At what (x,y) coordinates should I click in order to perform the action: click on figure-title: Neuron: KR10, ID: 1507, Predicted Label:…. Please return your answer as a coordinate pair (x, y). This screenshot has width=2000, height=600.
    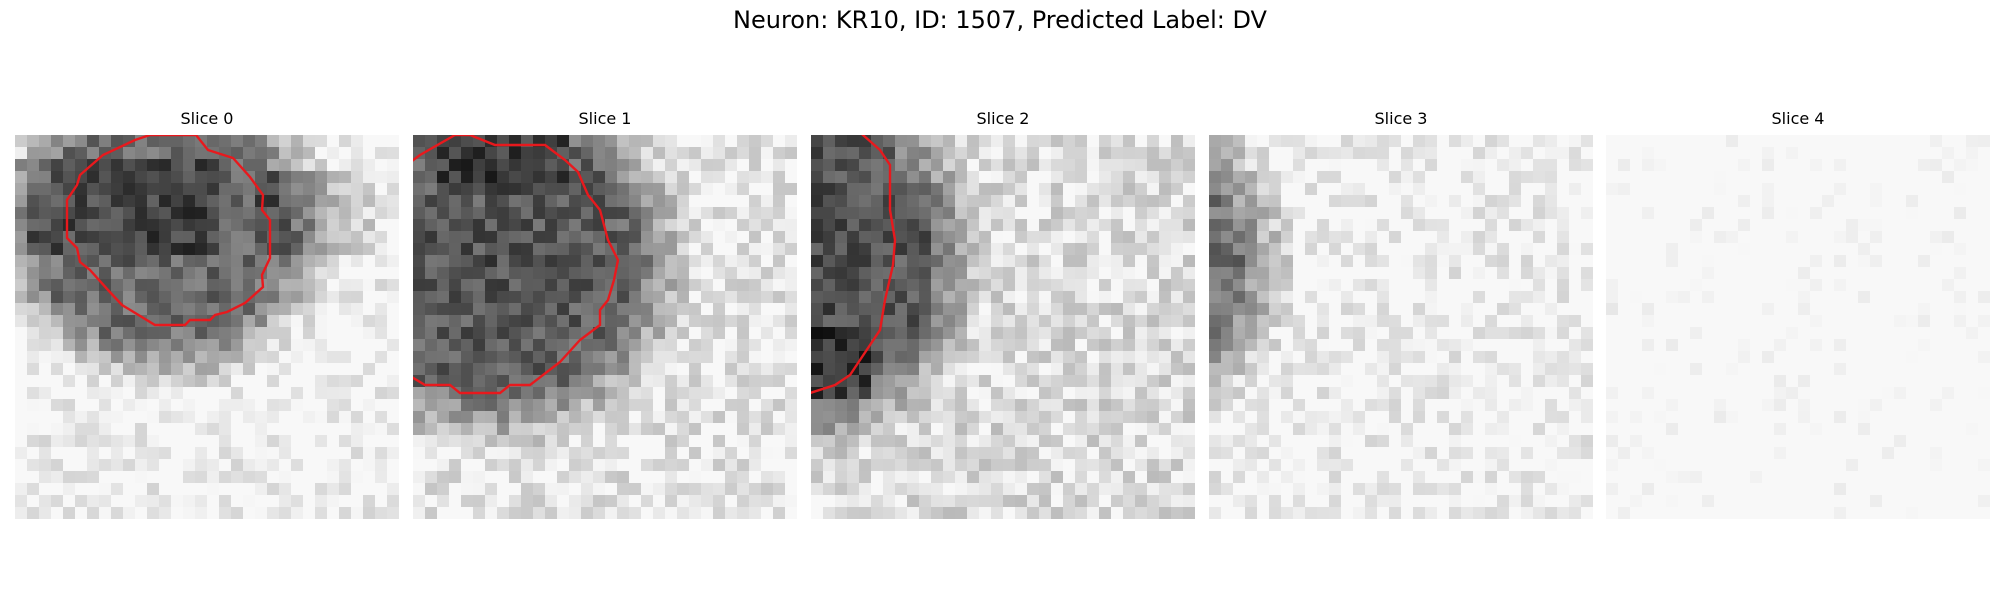
    Looking at the image, I should click on (1000, 20).